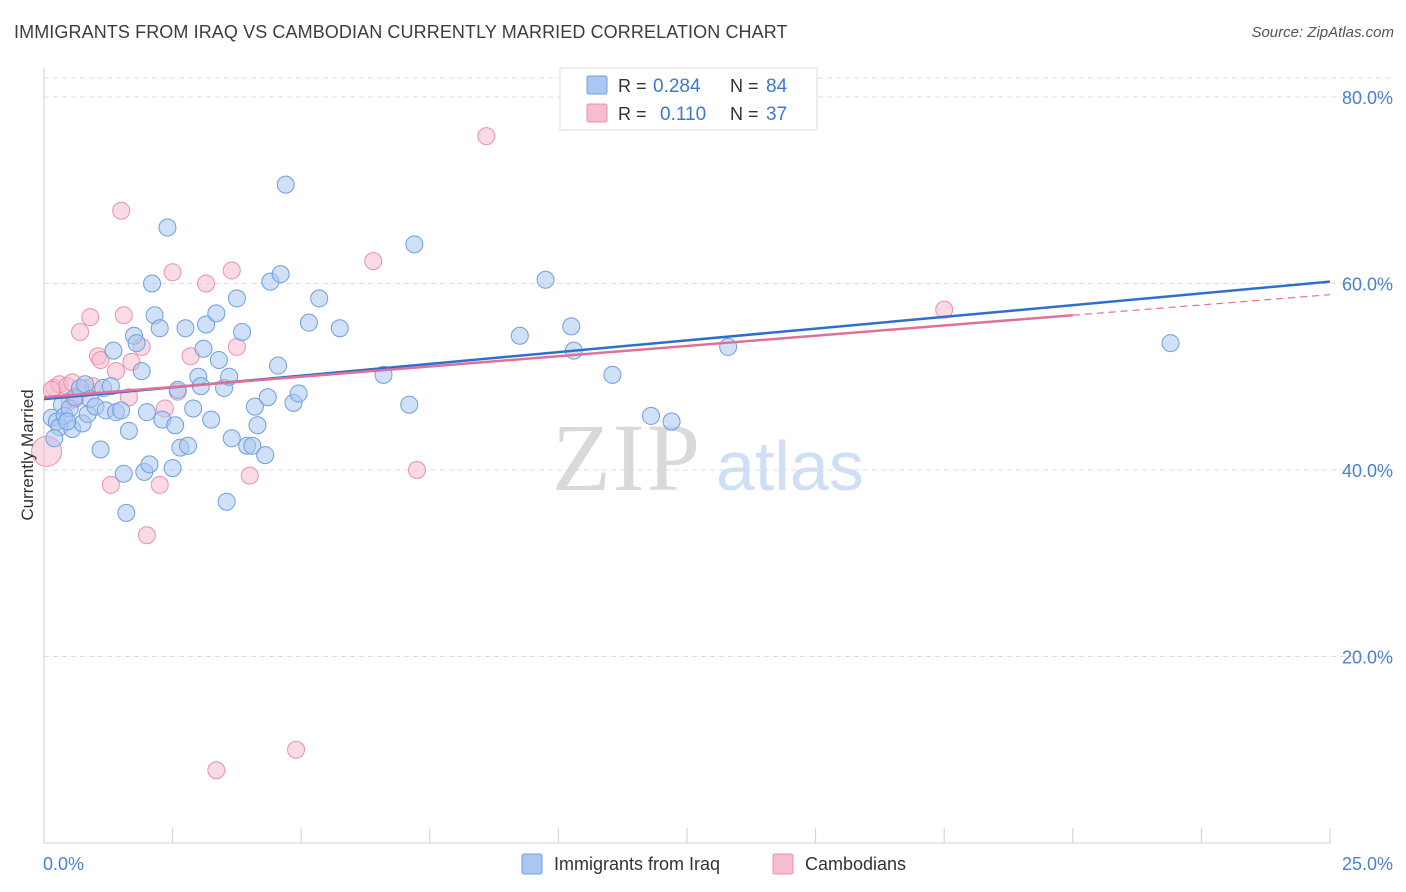 This screenshot has width=1406, height=892. What do you see at coordinates (1367, 98) in the screenshot?
I see `y-tick-label-3: 80.0%` at bounding box center [1367, 98].